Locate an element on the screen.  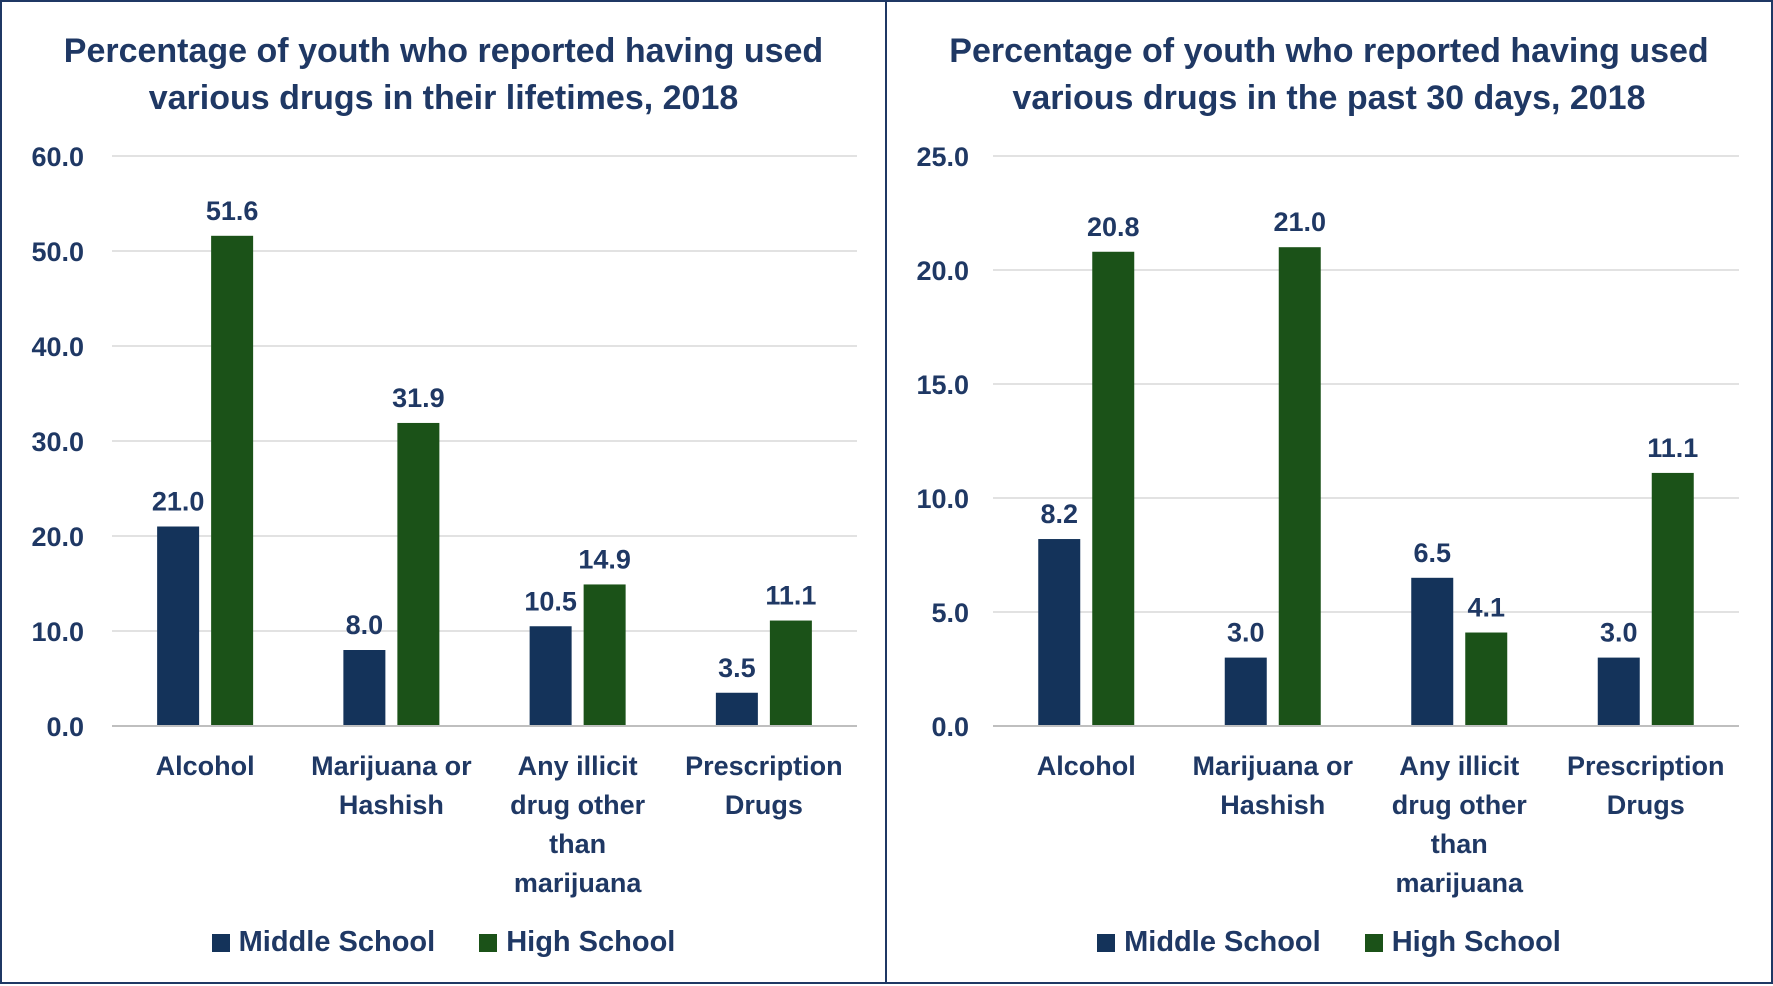
data-label: 8.2 is located at coordinates (1059, 514).